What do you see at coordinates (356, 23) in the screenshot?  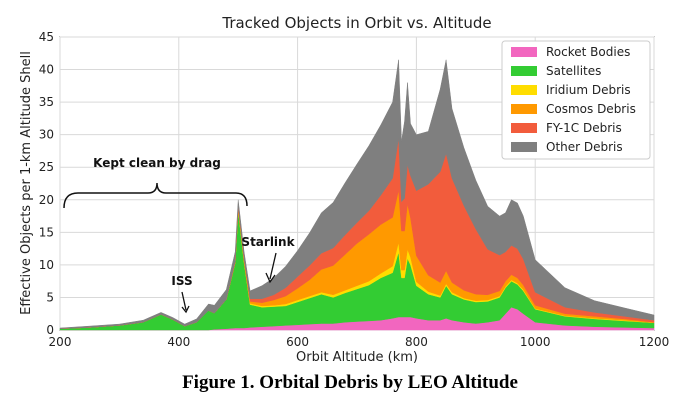 I see `chart-title: Tracked Objects in Orbit vs. Altitude` at bounding box center [356, 23].